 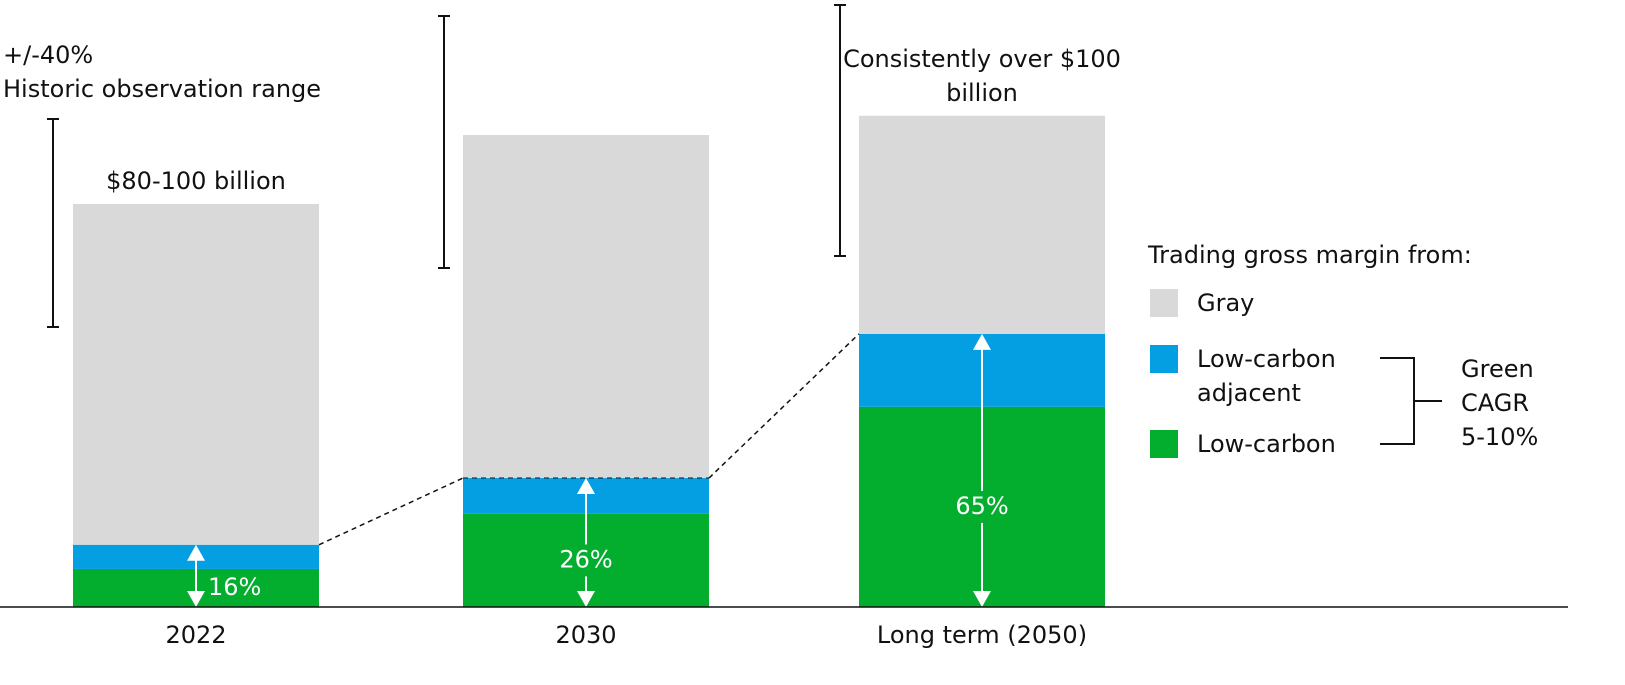 I want to click on share-label: 26%, so click(x=585, y=559).